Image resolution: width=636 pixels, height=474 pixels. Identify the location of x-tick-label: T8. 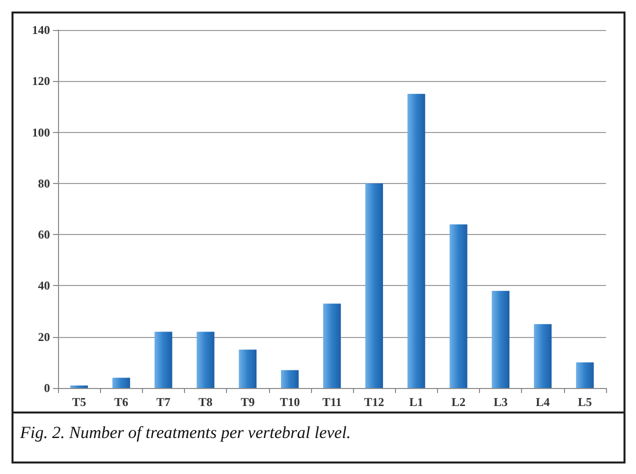
(205, 402).